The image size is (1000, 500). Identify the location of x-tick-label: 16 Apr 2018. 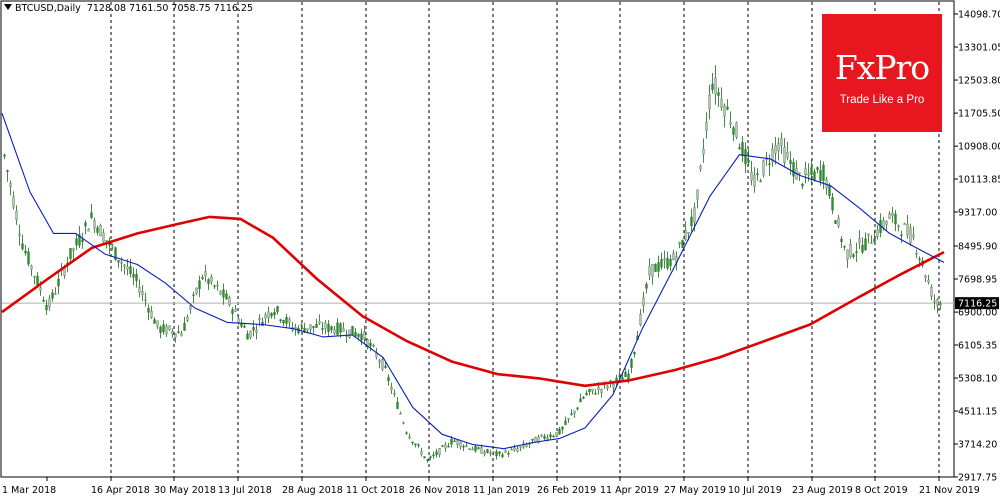
(120, 490).